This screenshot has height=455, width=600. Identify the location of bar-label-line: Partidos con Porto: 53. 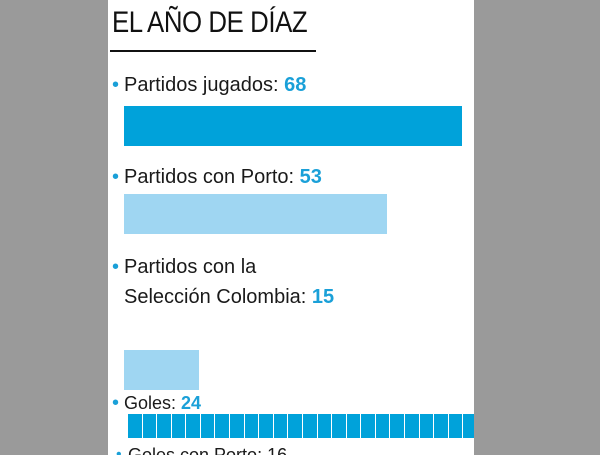
(223, 177).